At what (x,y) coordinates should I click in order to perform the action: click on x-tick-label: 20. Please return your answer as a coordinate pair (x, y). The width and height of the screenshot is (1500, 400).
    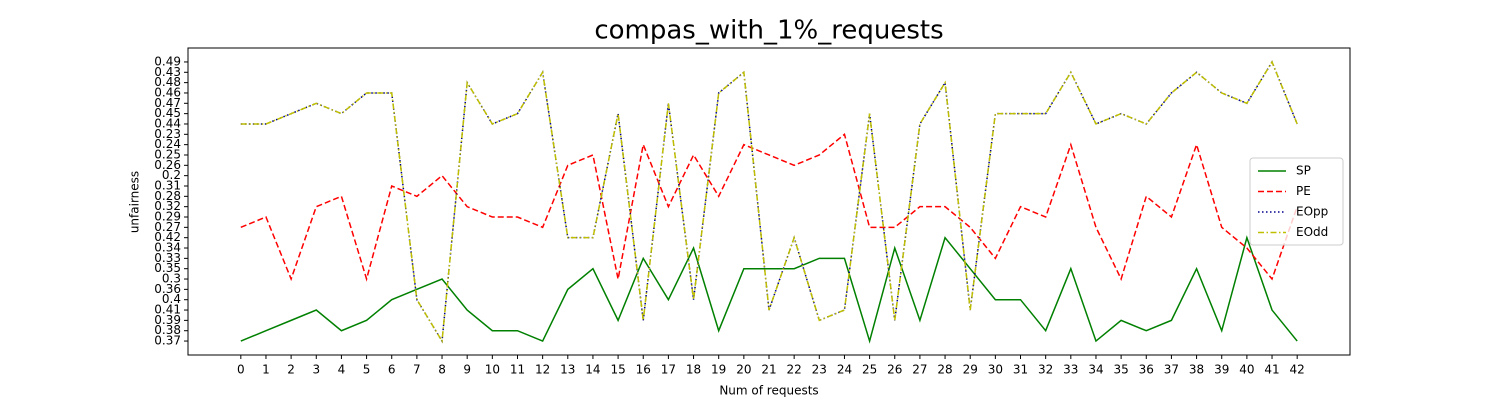
    Looking at the image, I should click on (743, 370).